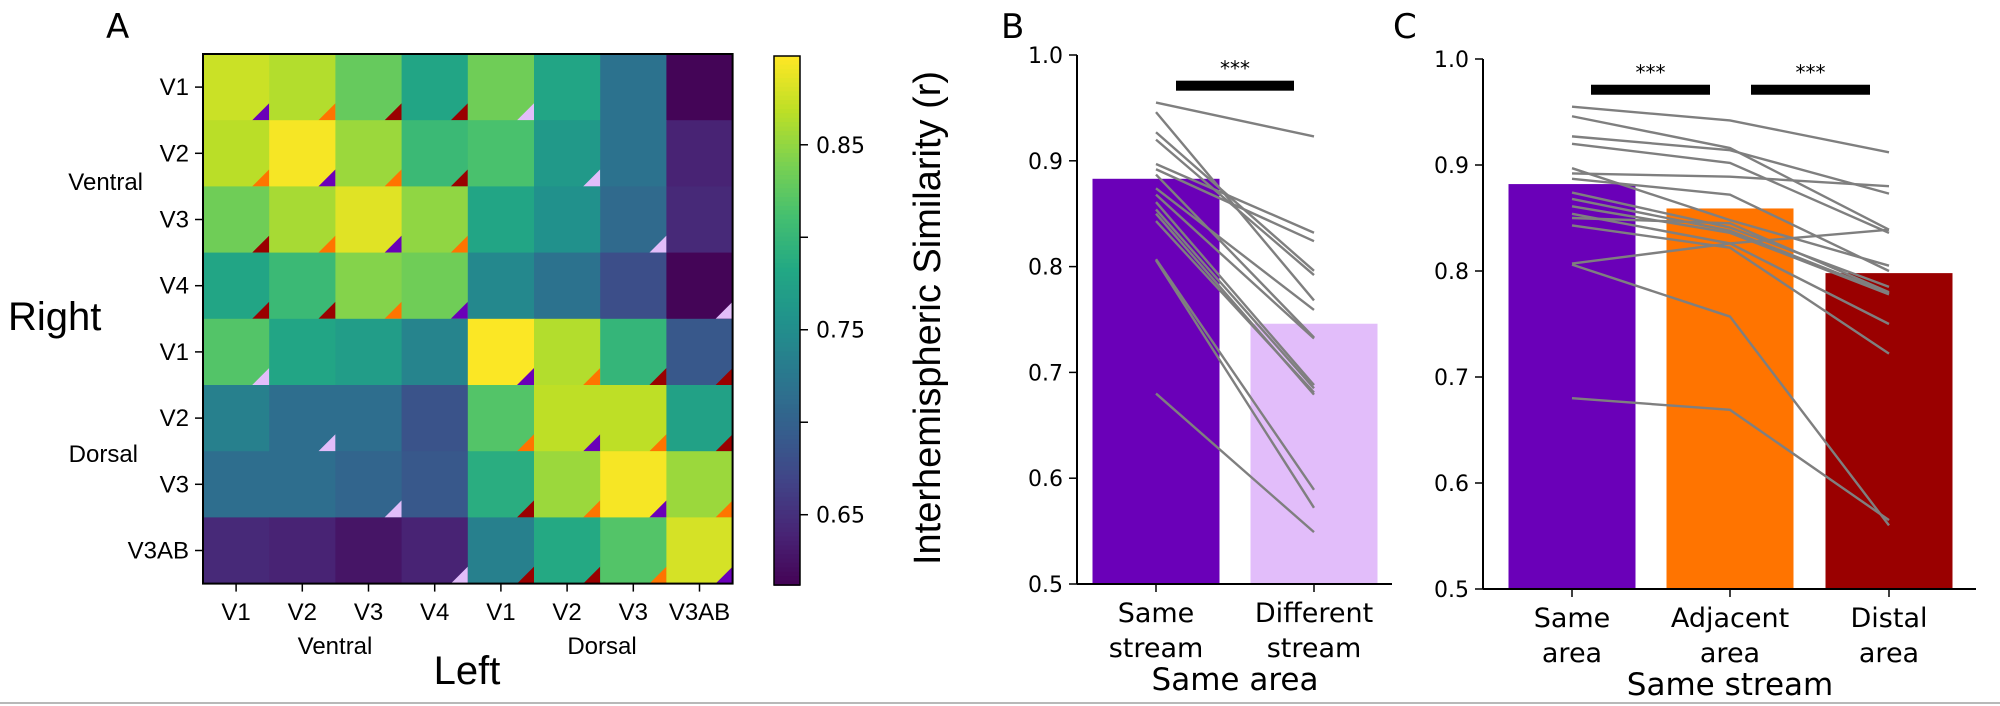 The height and width of the screenshot is (706, 2000). Describe the element at coordinates (1235, 85) in the screenshot. I see `significance-bar` at that location.